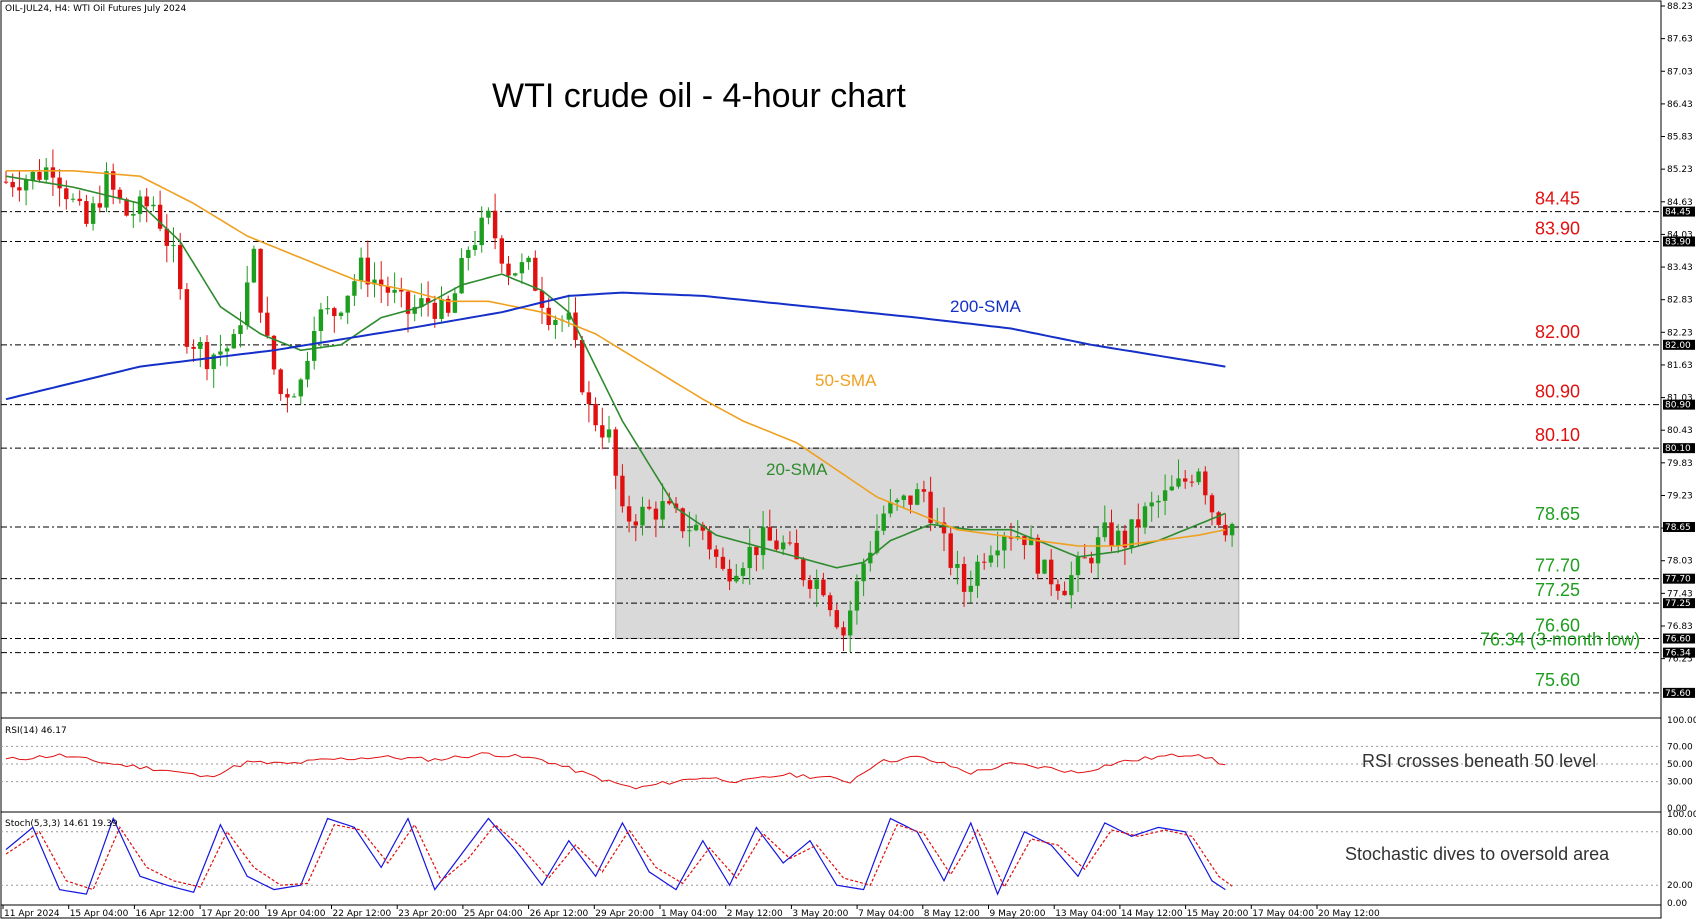 The height and width of the screenshot is (919, 1696). Describe the element at coordinates (99, 914) in the screenshot. I see `time-tick-label: 15 Apr 04:00` at that location.